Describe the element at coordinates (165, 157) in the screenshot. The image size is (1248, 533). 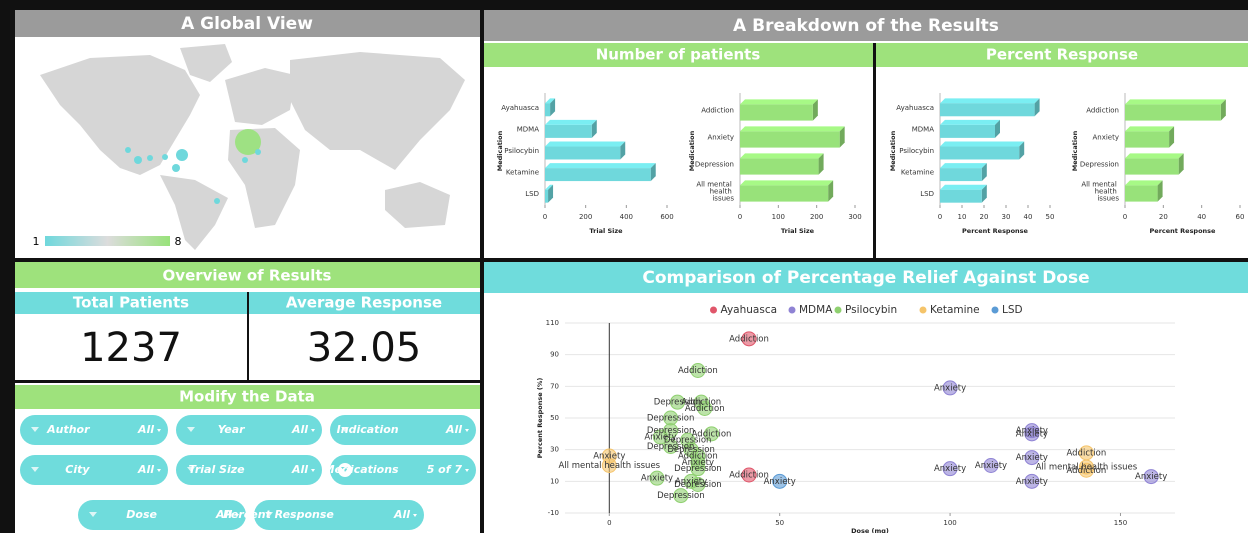
I see `map-dot` at that location.